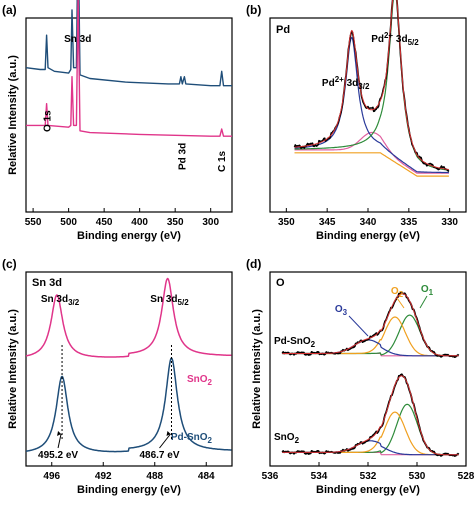 Image resolution: width=474 pixels, height=511 pixels. Describe the element at coordinates (358, 326) in the screenshot. I see `panel-d-leader-o3` at that location.